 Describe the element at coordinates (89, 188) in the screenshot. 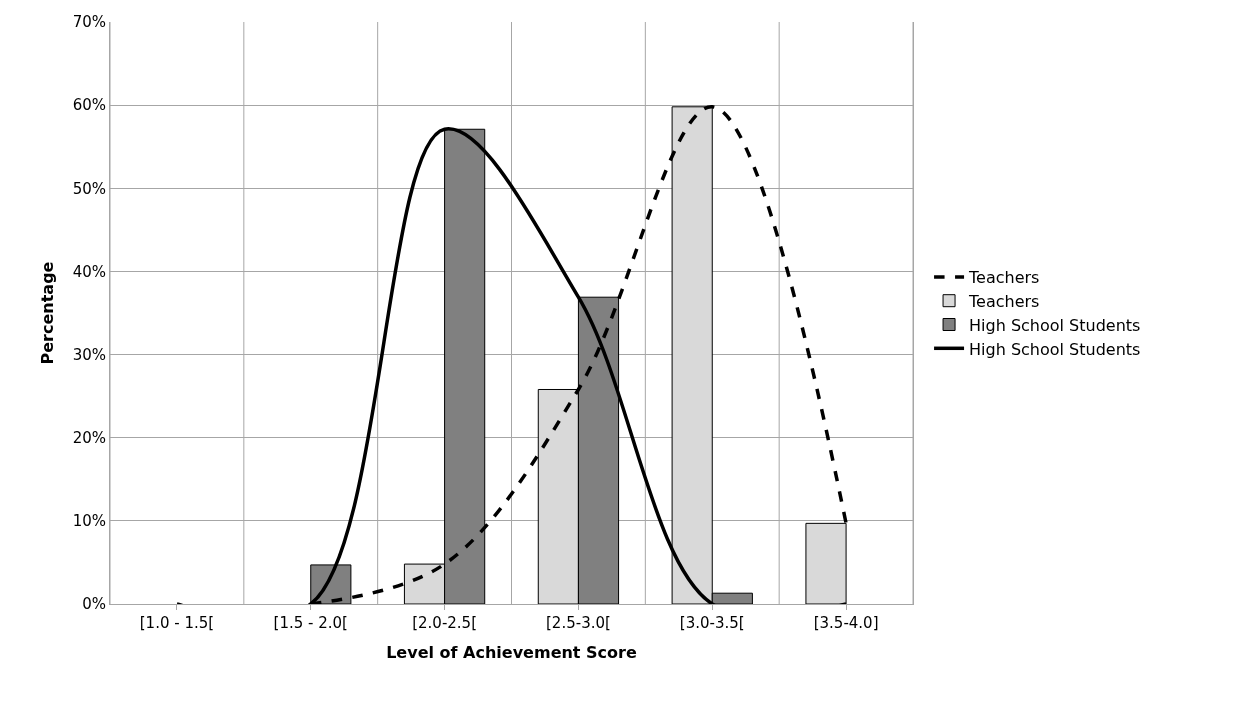

I see `y-tick-label: 50%` at that location.